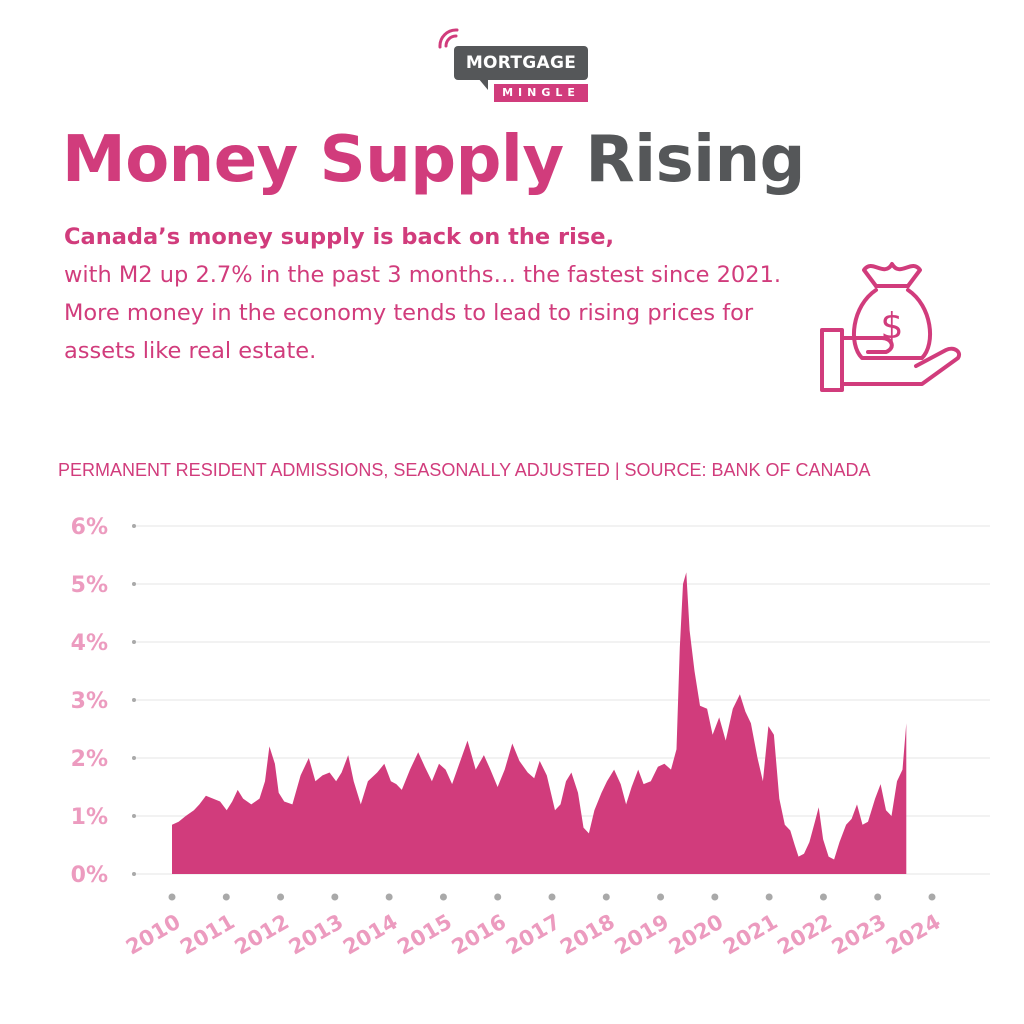 This screenshot has width=1024, height=1024. What do you see at coordinates (89, 643) in the screenshot?
I see `y-tick-label: 4%` at bounding box center [89, 643].